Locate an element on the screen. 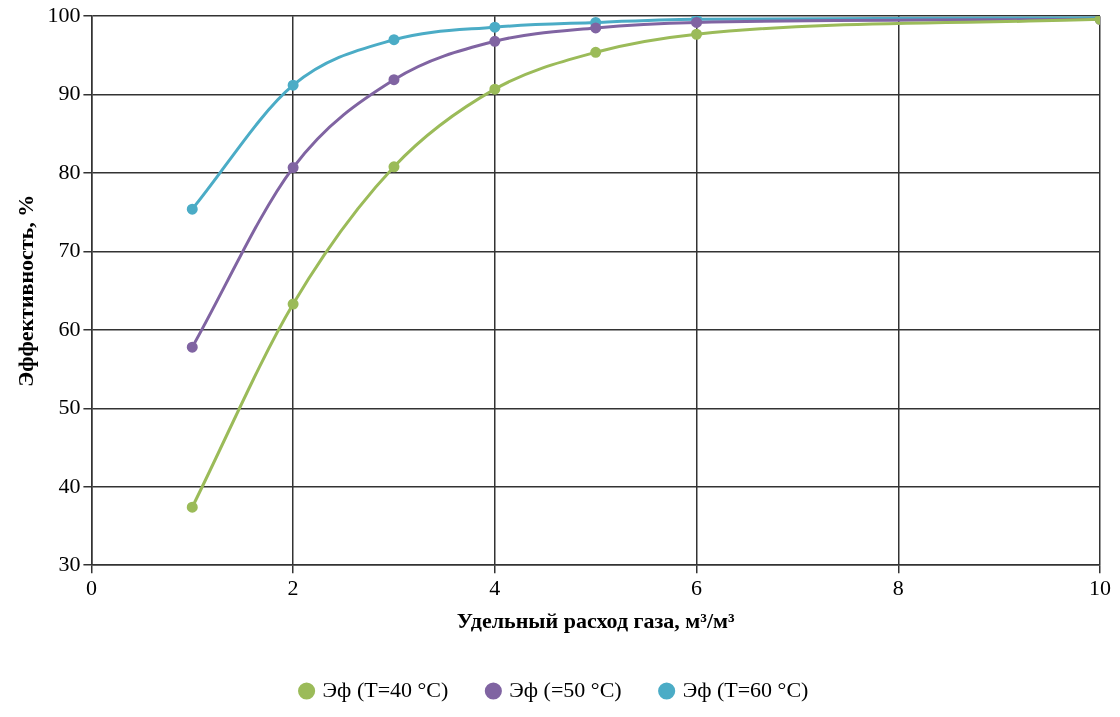  y-tick-label: 60 is located at coordinates (69, 328).